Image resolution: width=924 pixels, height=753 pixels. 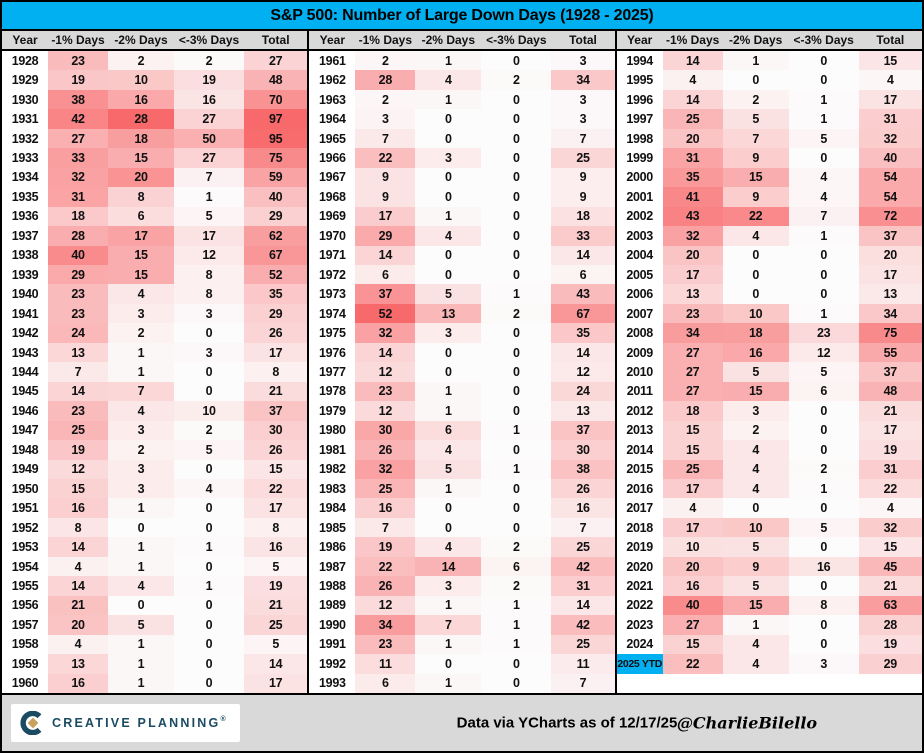 What do you see at coordinates (332, 644) in the screenshot?
I see `year-cell: 1991` at bounding box center [332, 644].